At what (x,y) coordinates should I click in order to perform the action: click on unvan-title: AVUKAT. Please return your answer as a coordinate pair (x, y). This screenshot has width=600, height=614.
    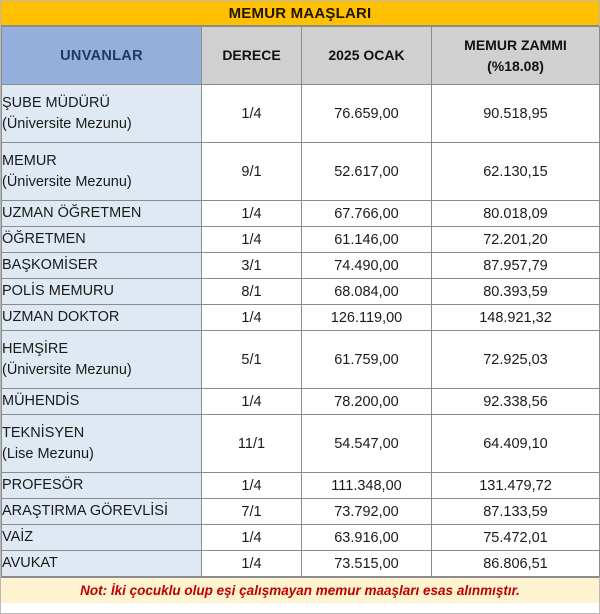
    Looking at the image, I should click on (30, 563).